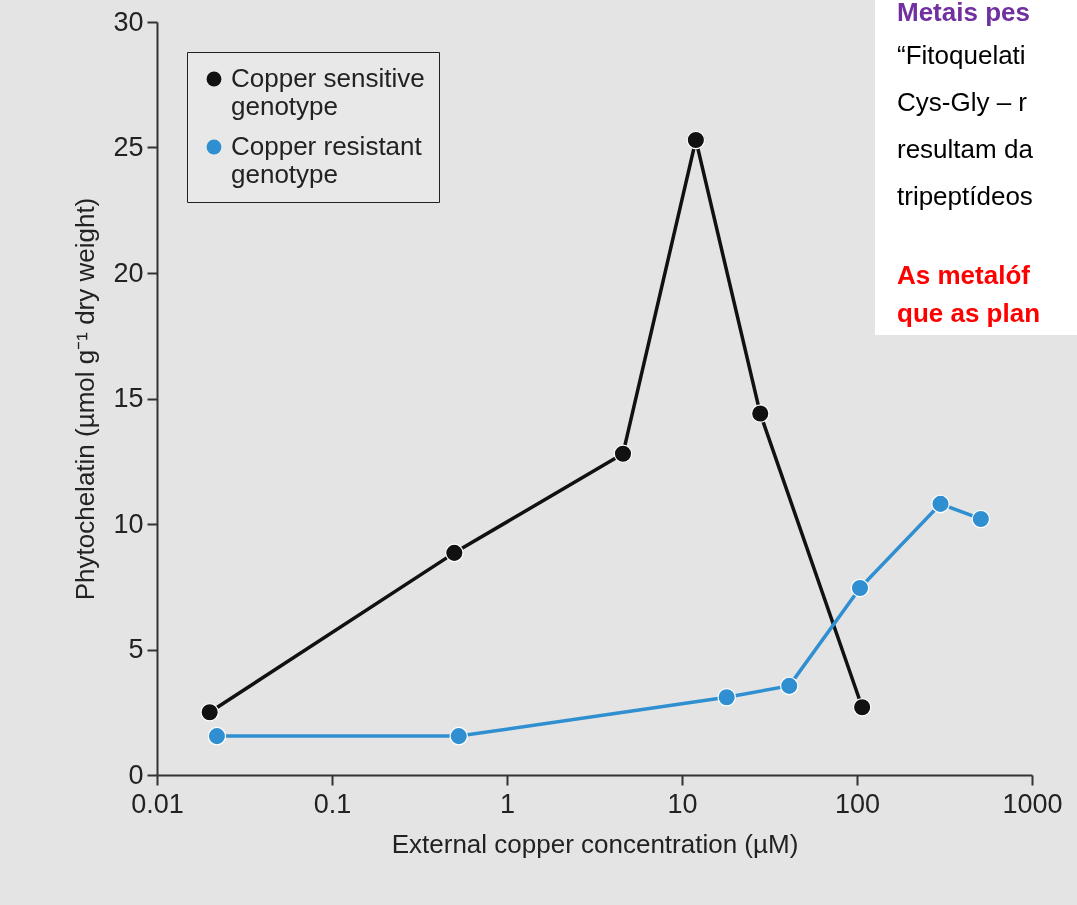  What do you see at coordinates (128, 272) in the screenshot?
I see `y-tick-label: 20` at bounding box center [128, 272].